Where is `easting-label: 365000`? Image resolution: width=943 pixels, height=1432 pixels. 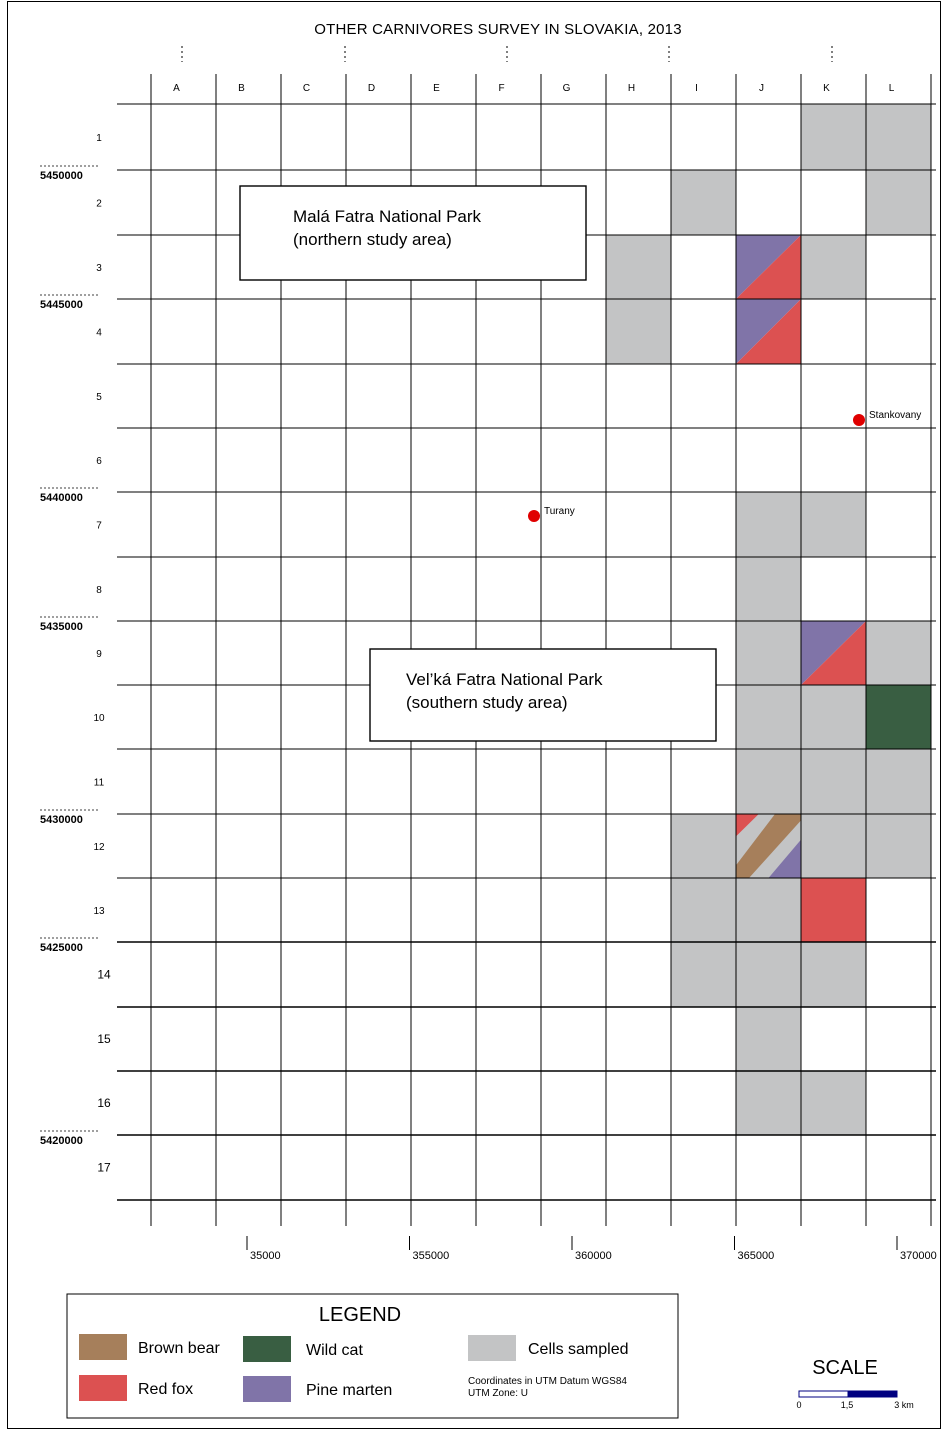 easting-label: 365000 is located at coordinates (756, 1256).